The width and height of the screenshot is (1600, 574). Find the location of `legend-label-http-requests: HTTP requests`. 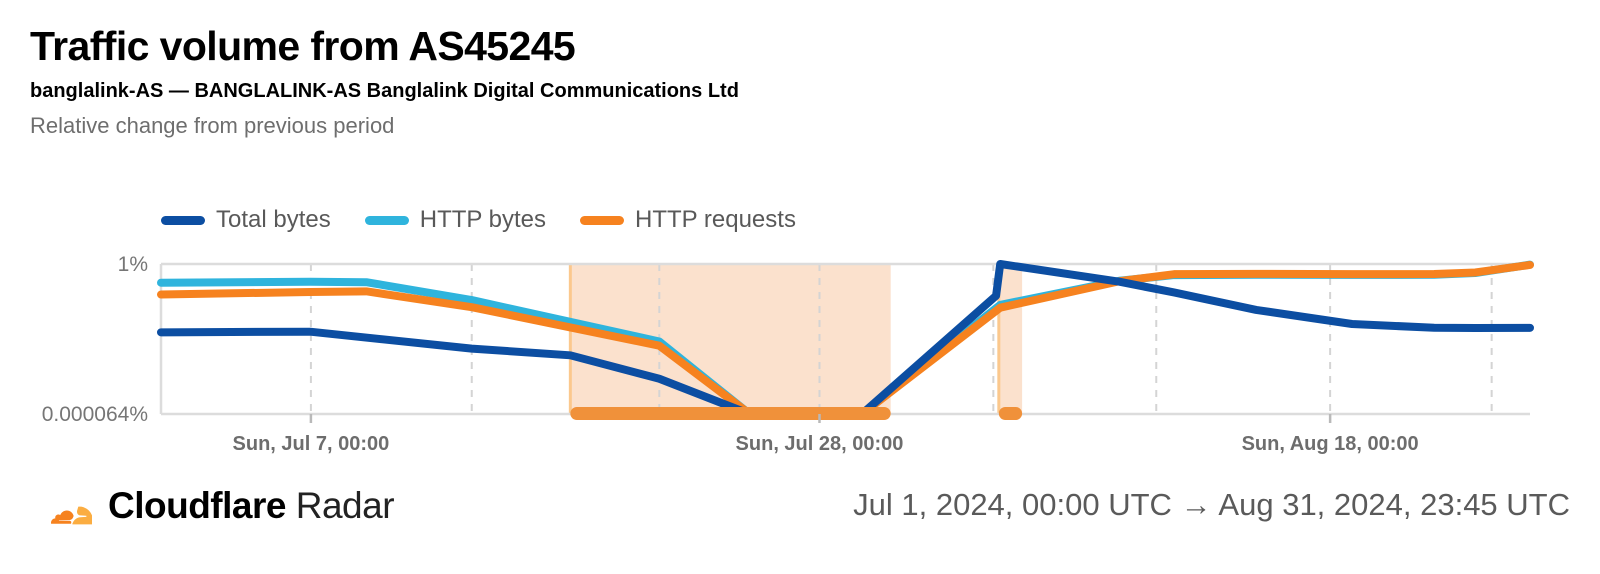

legend-label-http-requests: HTTP requests is located at coordinates (715, 219).